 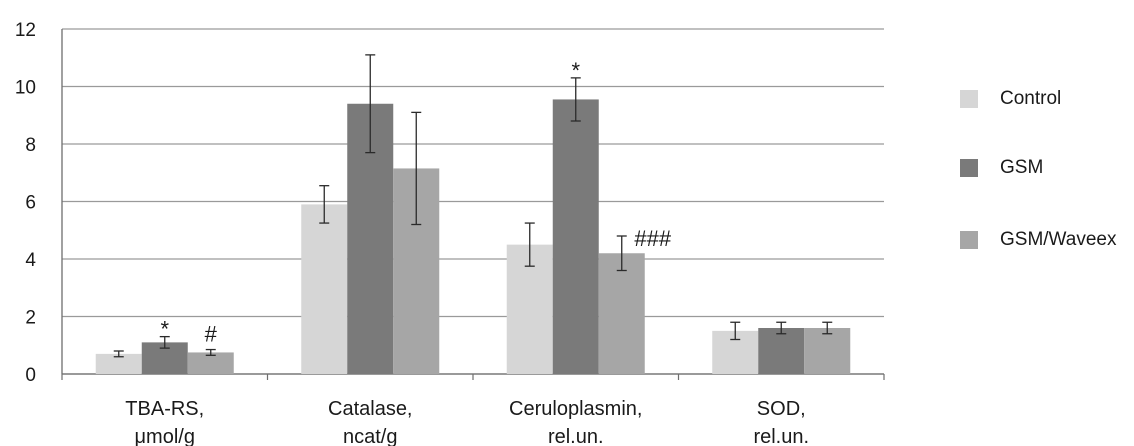 I want to click on legend-item-control: Control, so click(x=1010, y=99).